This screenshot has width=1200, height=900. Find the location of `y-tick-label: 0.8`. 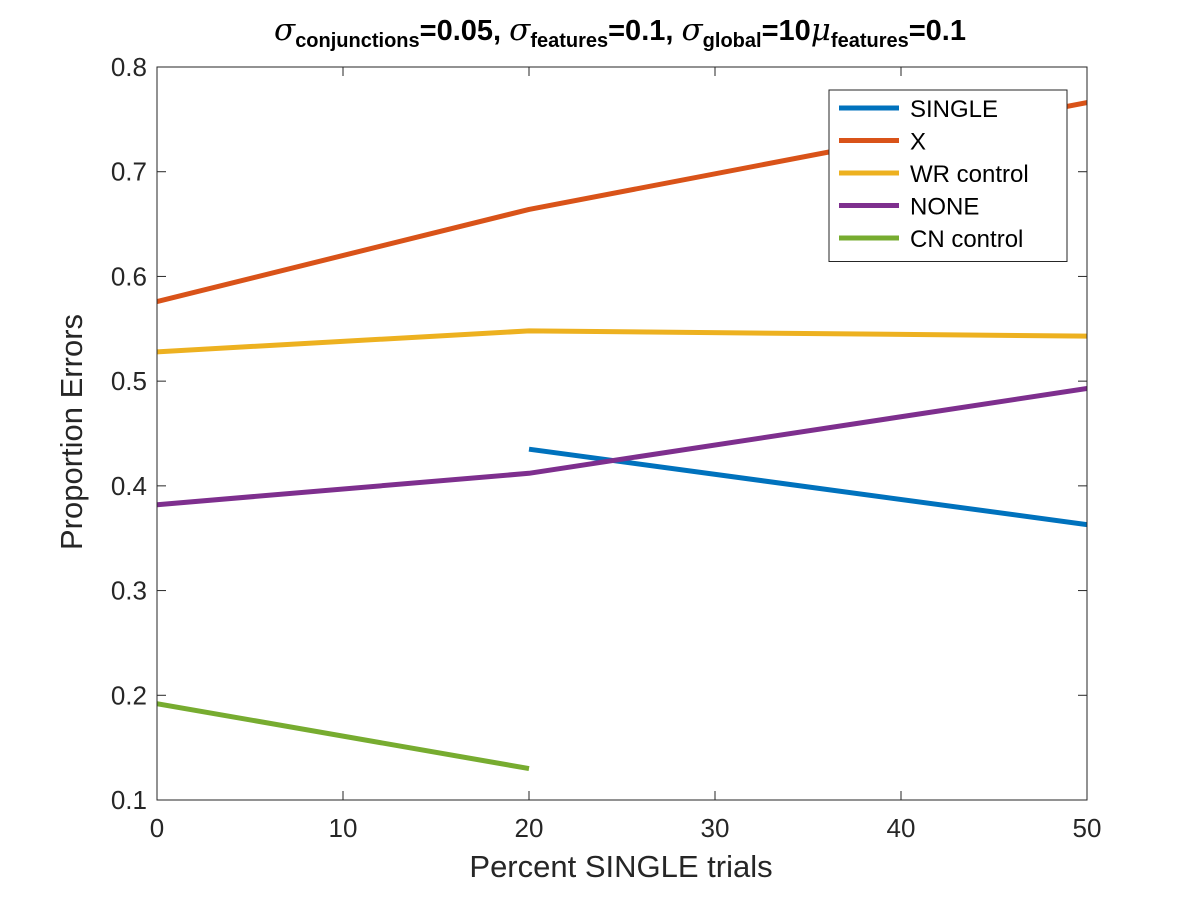

y-tick-label: 0.8 is located at coordinates (129, 67).